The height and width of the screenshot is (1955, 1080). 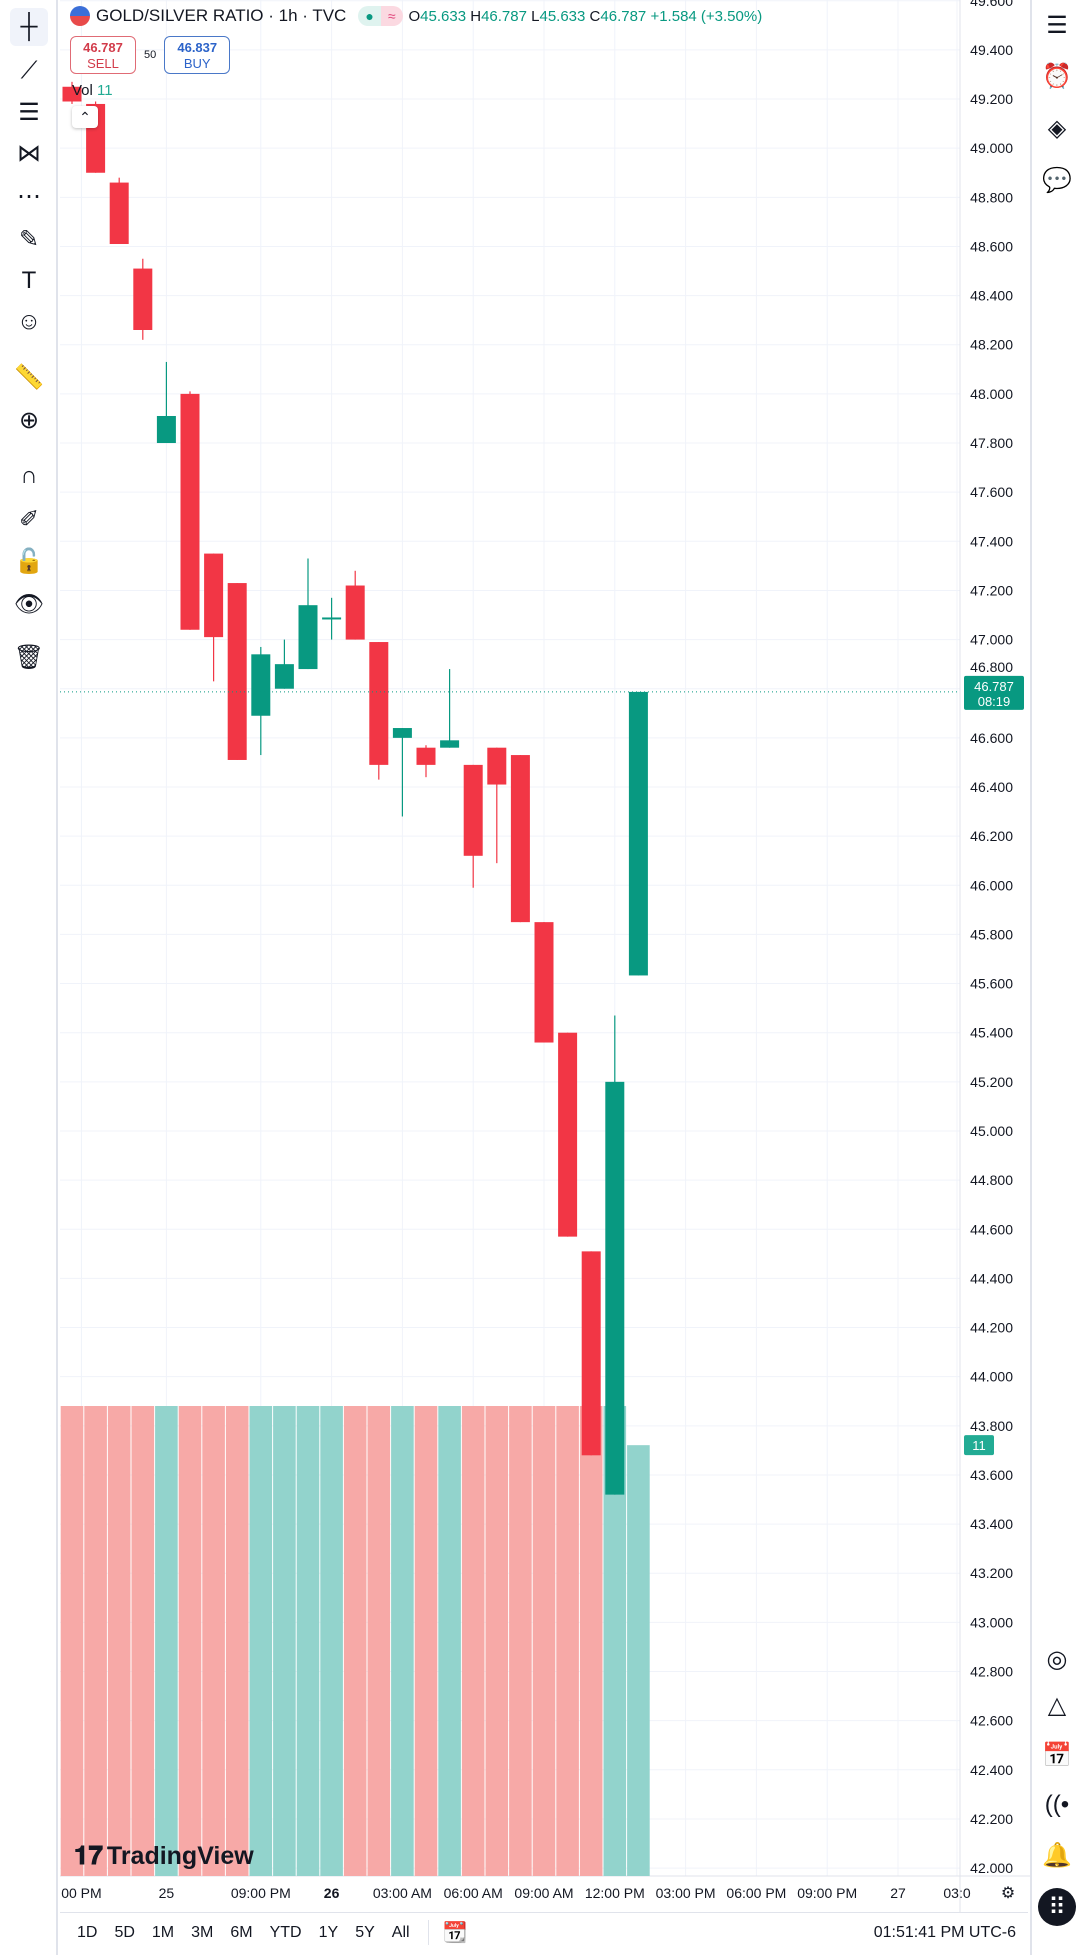 I want to click on calendar-icon: 📅, so click(x=1057, y=1755).